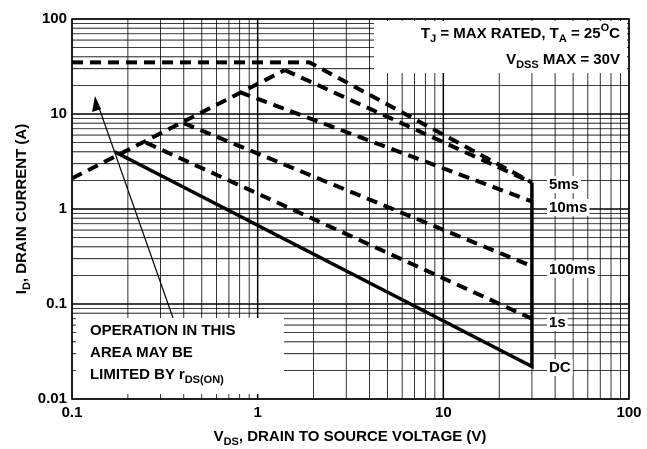  What do you see at coordinates (23, 209) in the screenshot?
I see `y-axis-label: ID, DRAIN CURRENT (A)` at bounding box center [23, 209].